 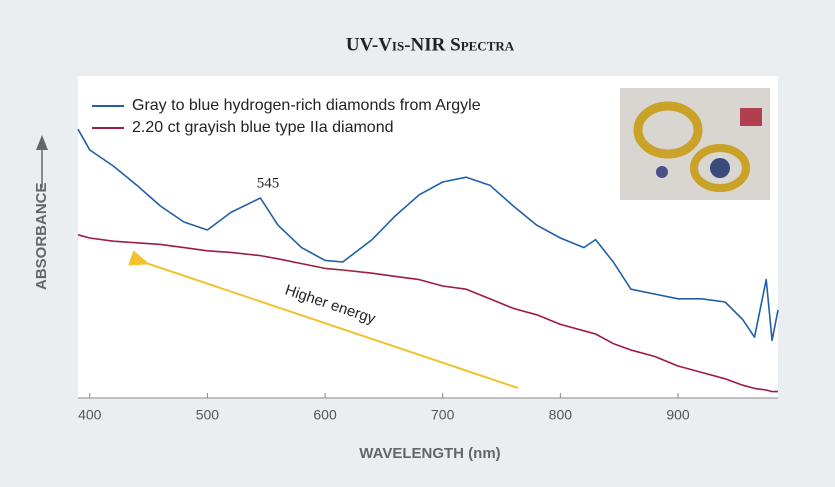 What do you see at coordinates (90, 415) in the screenshot?
I see `x-tick-label: 400` at bounding box center [90, 415].